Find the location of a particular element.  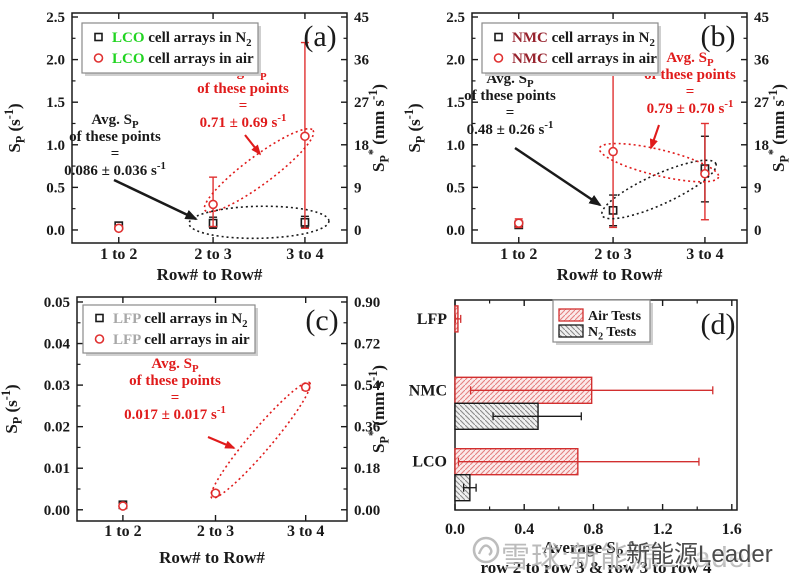

legend-label: NMC cell arrays in N2 is located at coordinates (583, 39).